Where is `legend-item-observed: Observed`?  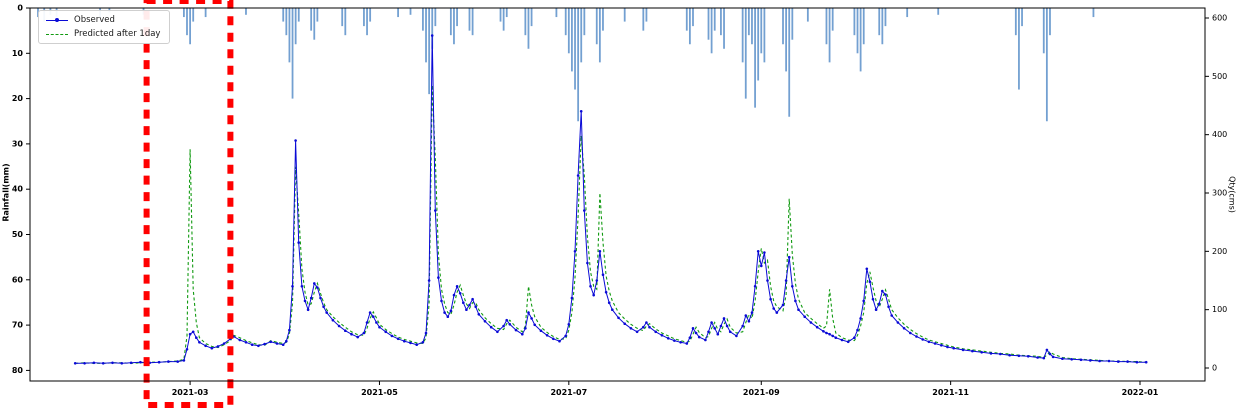
legend-item-observed: Observed is located at coordinates (103, 20).